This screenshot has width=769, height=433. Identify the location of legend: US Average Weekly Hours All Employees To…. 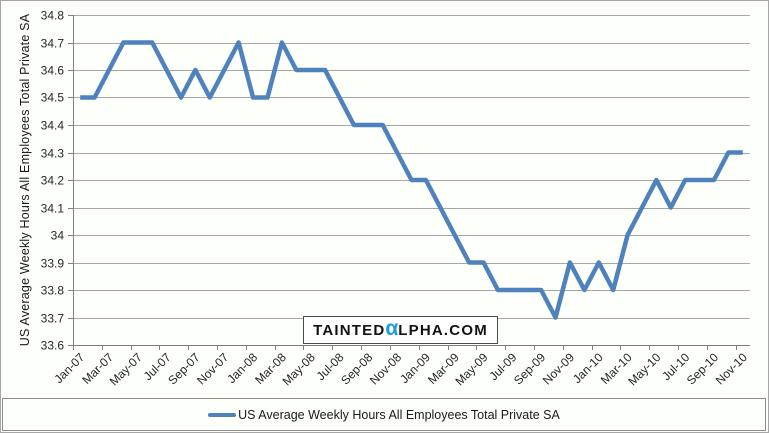
(384, 414).